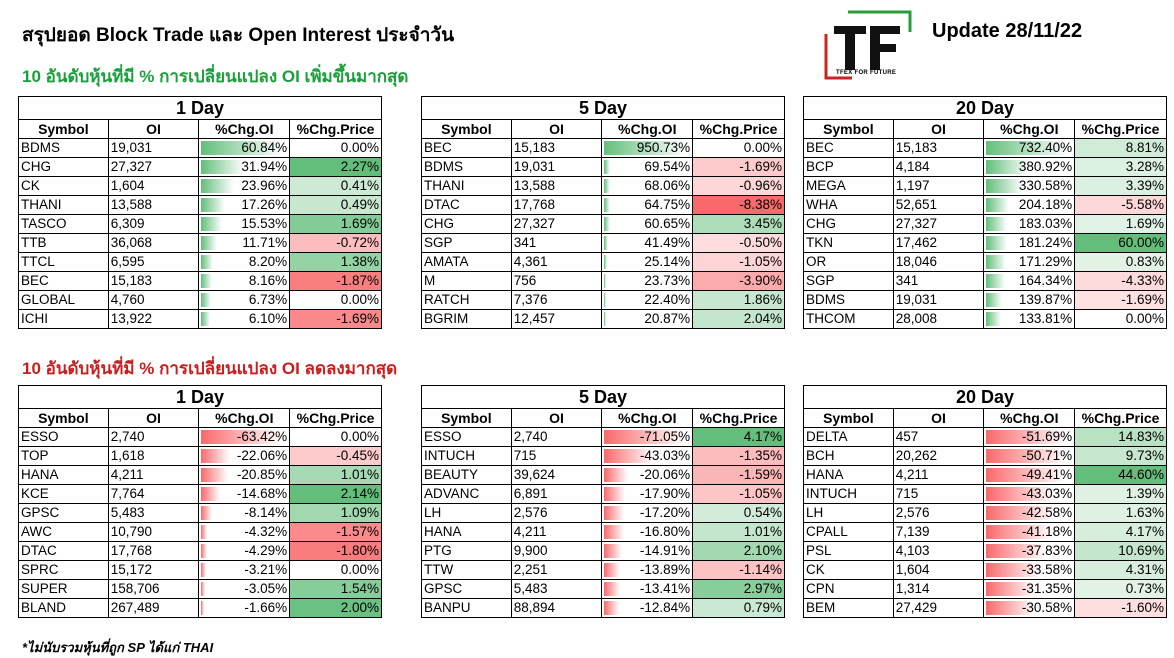 This screenshot has width=1174, height=658. Describe the element at coordinates (556, 456) in the screenshot. I see `oi-cell: 715` at that location.